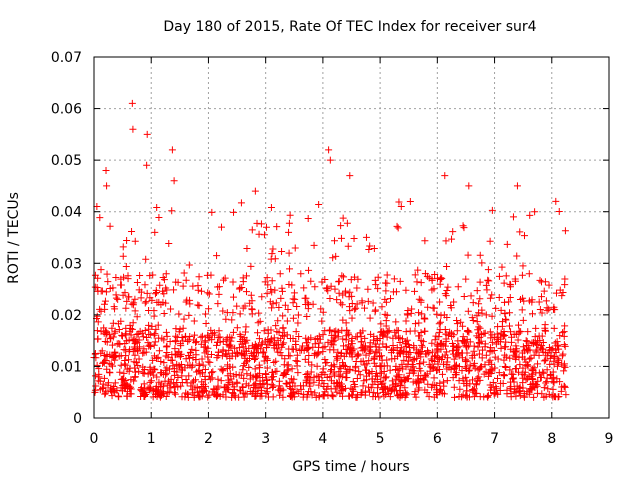 This screenshot has height=480, width=640. What do you see at coordinates (77, 419) in the screenshot?
I see `y-tick-label: 0` at bounding box center [77, 419].